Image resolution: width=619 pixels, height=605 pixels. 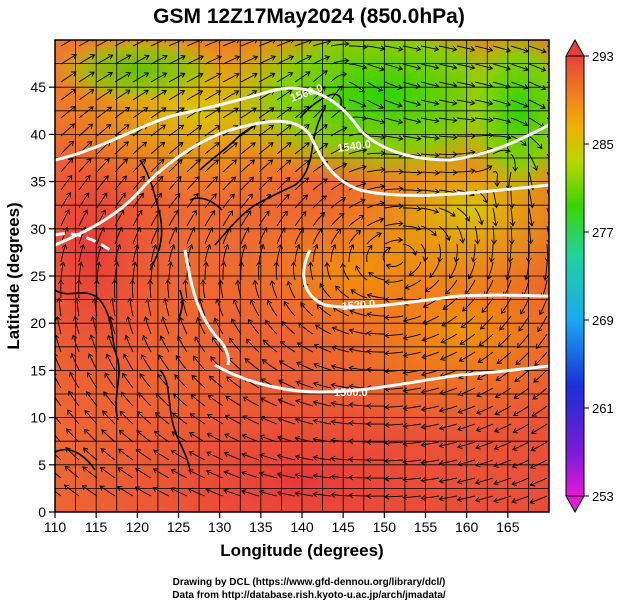 What do you see at coordinates (38, 229) in the screenshot?
I see `y-tick-label: 30` at bounding box center [38, 229].